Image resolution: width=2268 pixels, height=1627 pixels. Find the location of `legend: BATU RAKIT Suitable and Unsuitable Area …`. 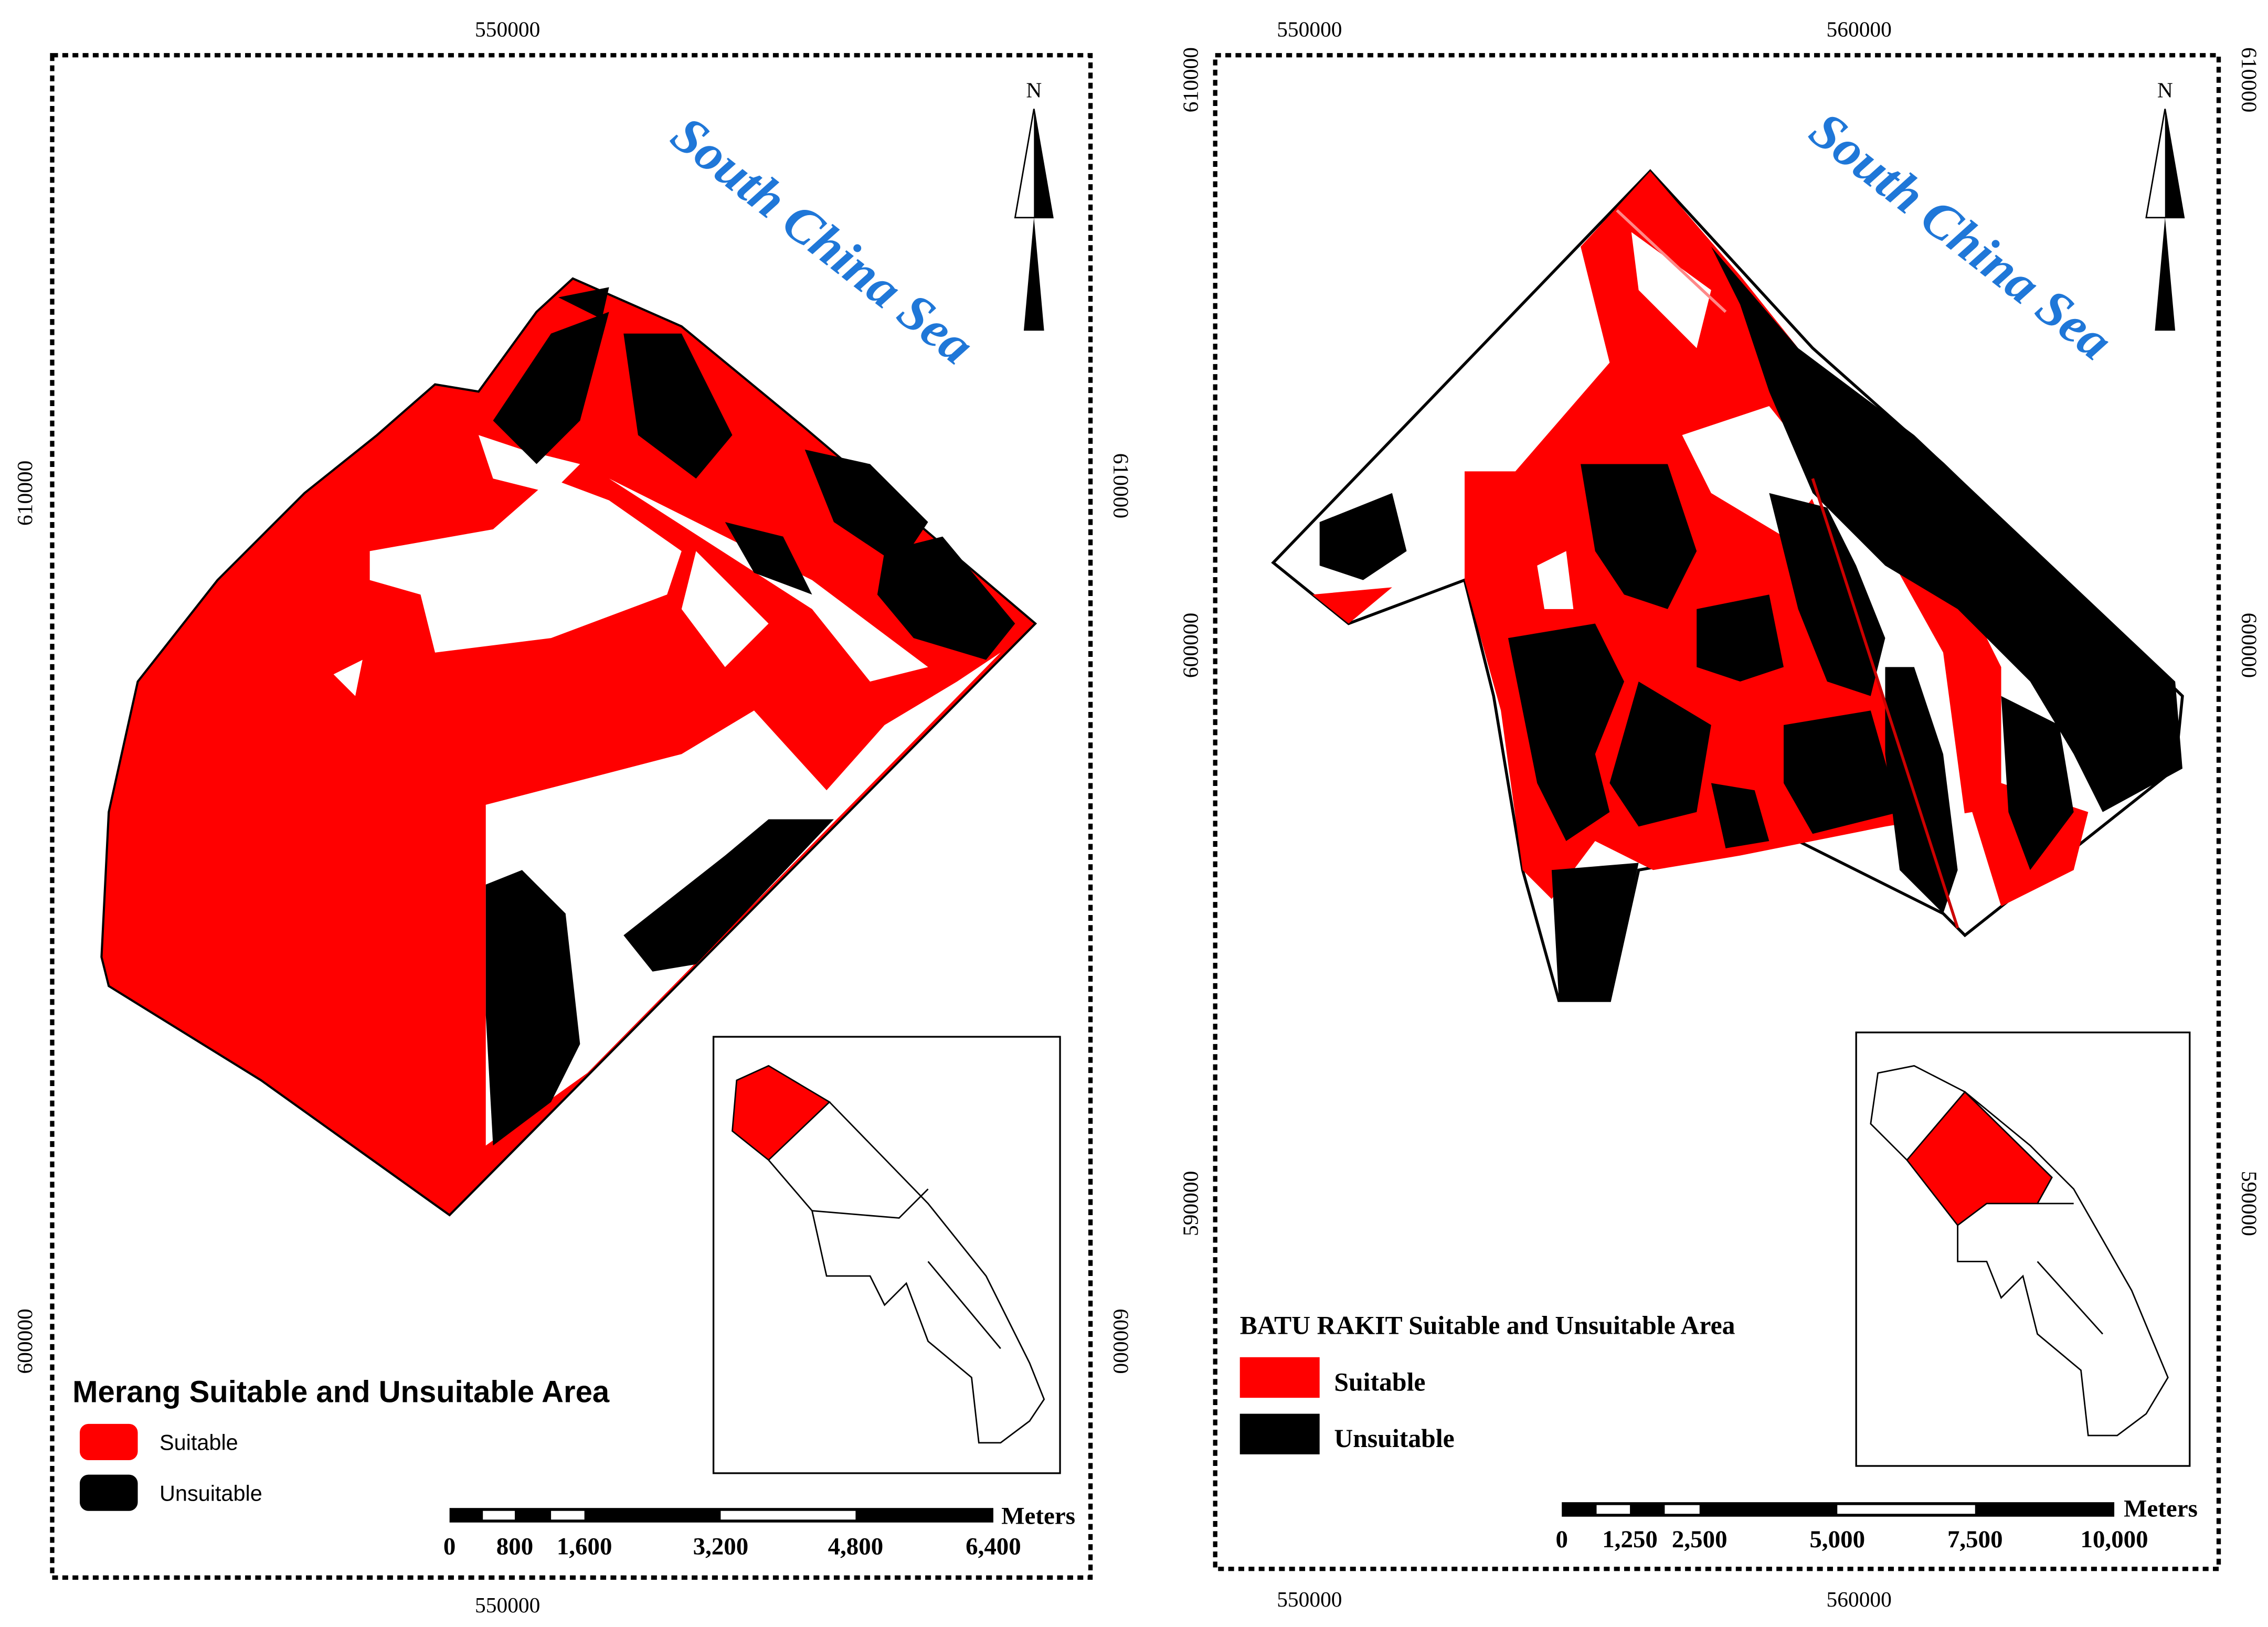

legend: BATU RAKIT Suitable and Unsuitable Area … is located at coordinates (1488, 1382).